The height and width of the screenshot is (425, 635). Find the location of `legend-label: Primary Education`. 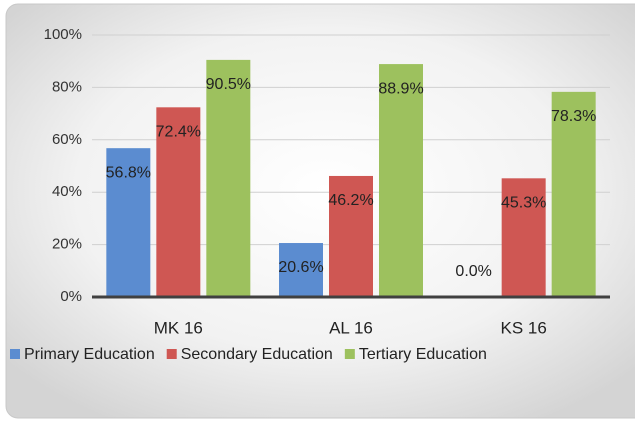

legend-label: Primary Education is located at coordinates (89, 354).